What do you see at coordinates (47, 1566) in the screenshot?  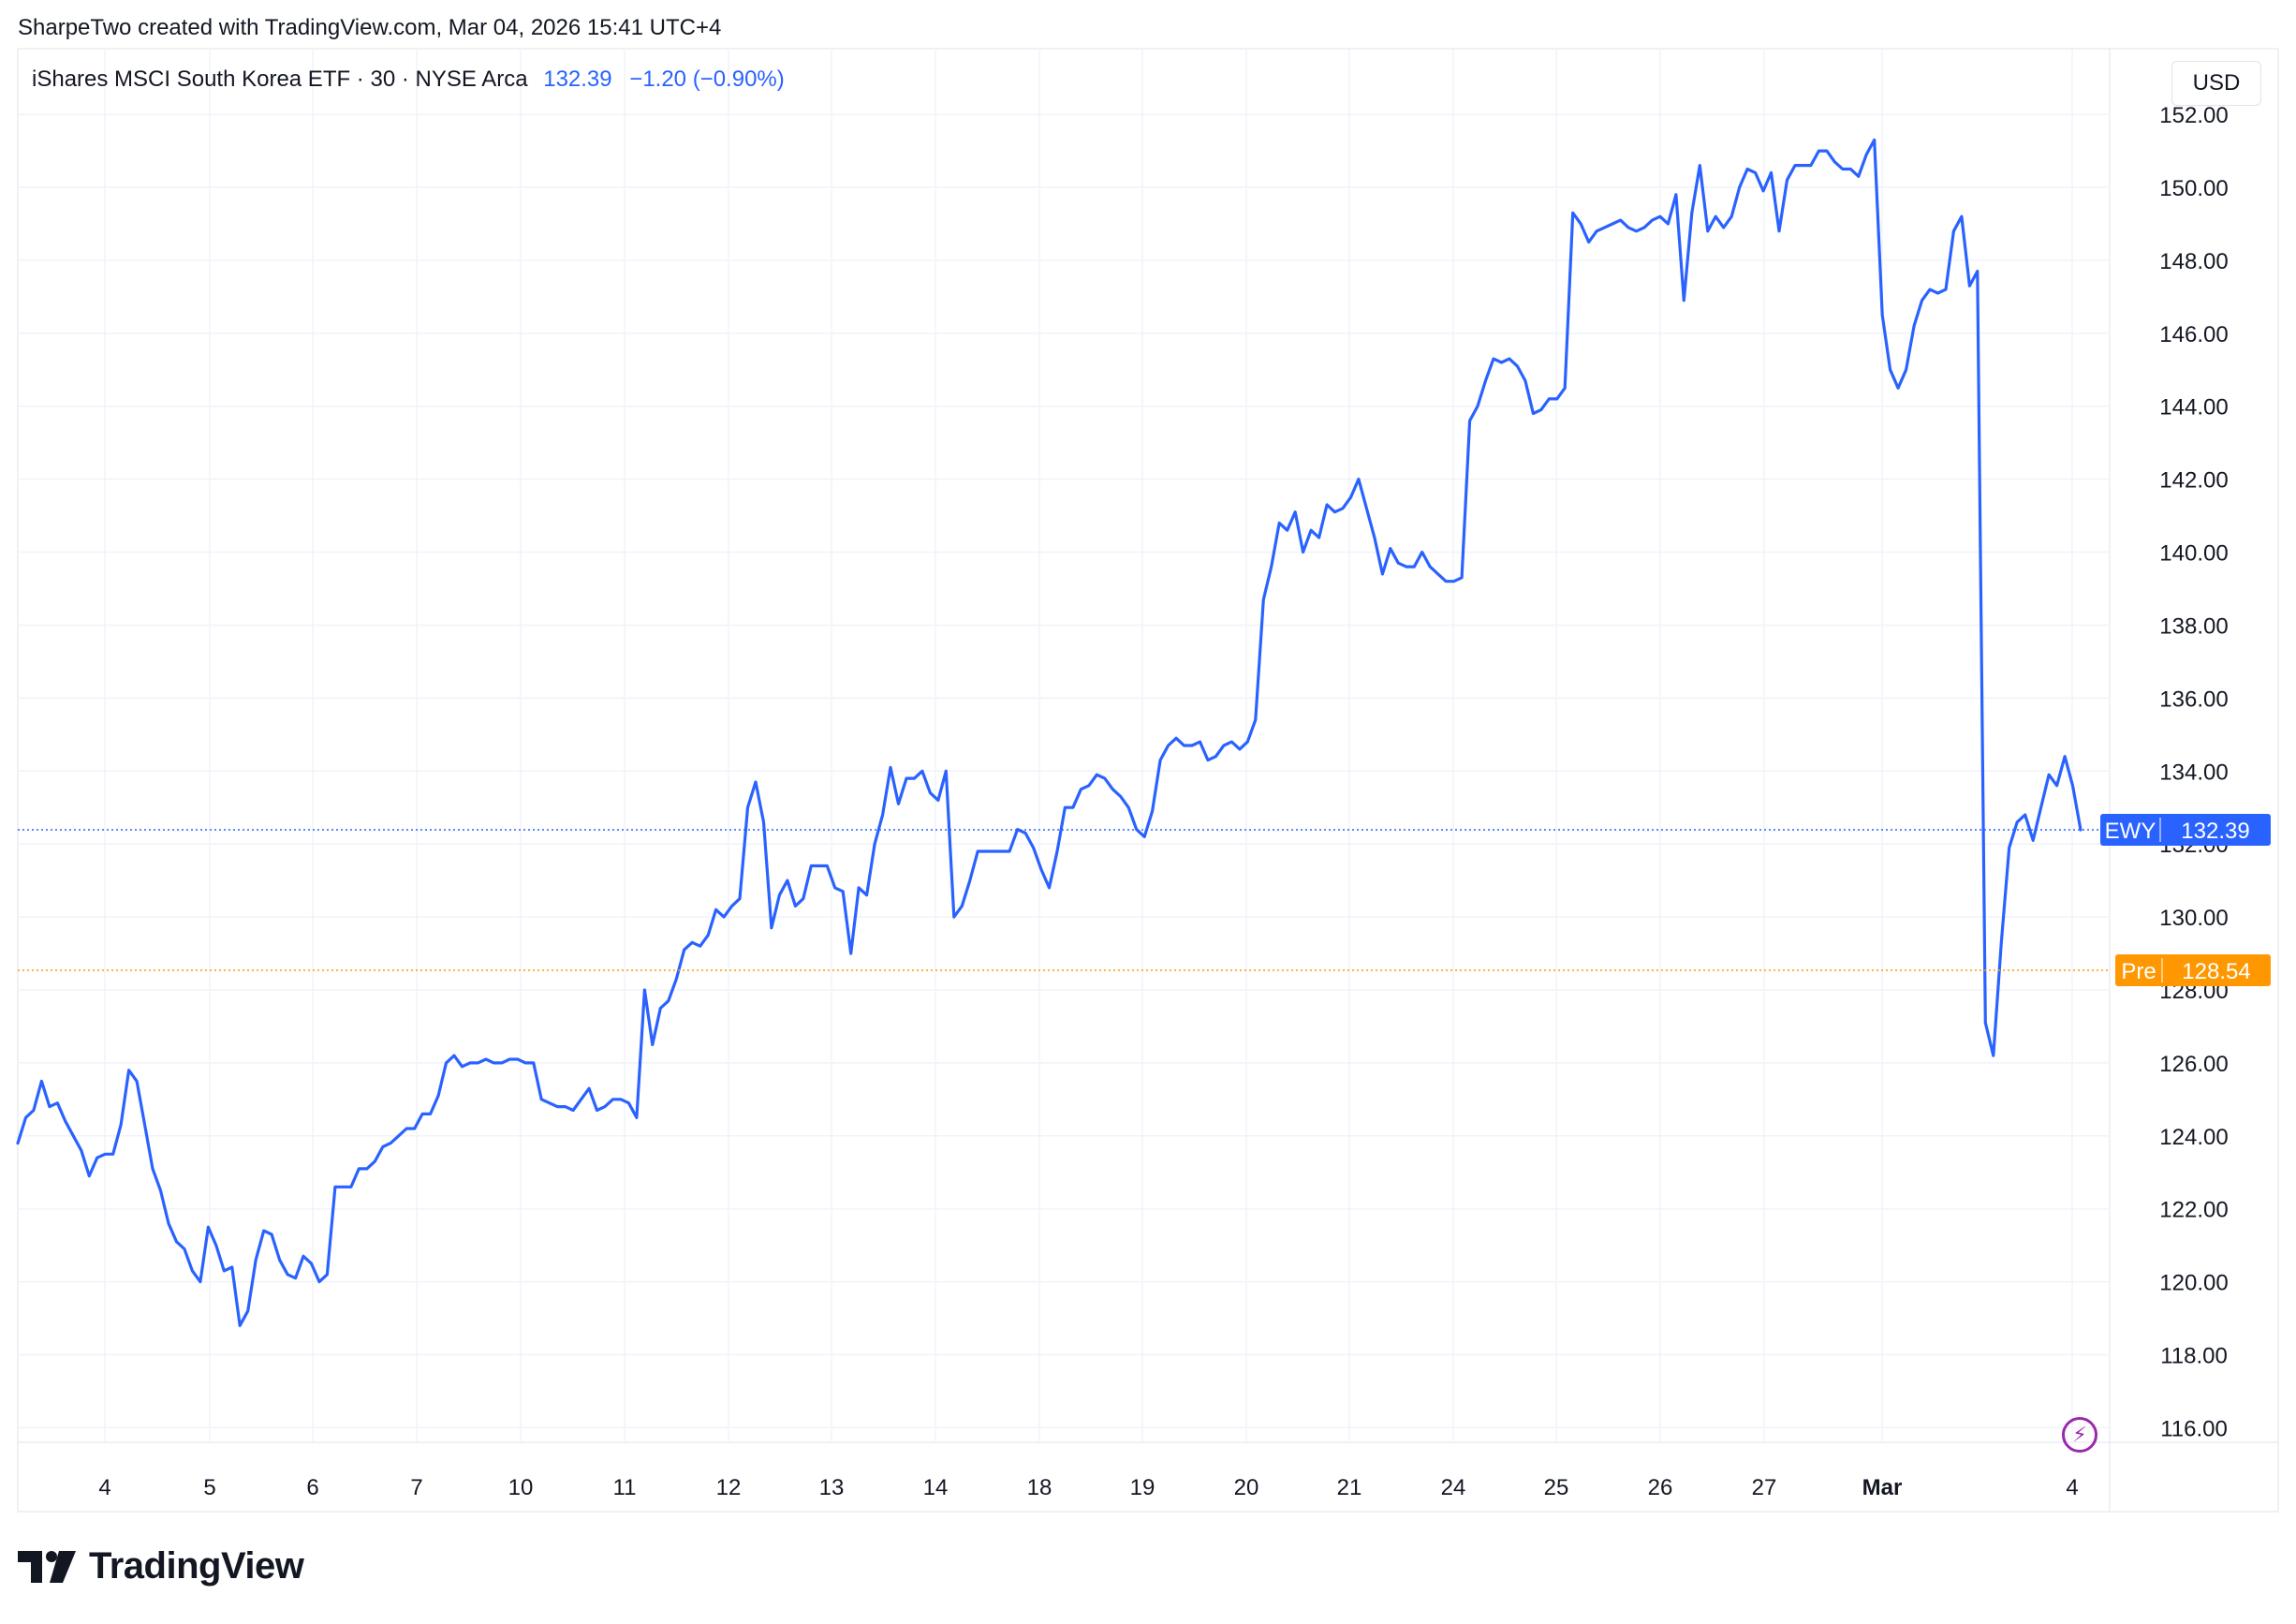 I see `tradingview-logo-icon` at bounding box center [47, 1566].